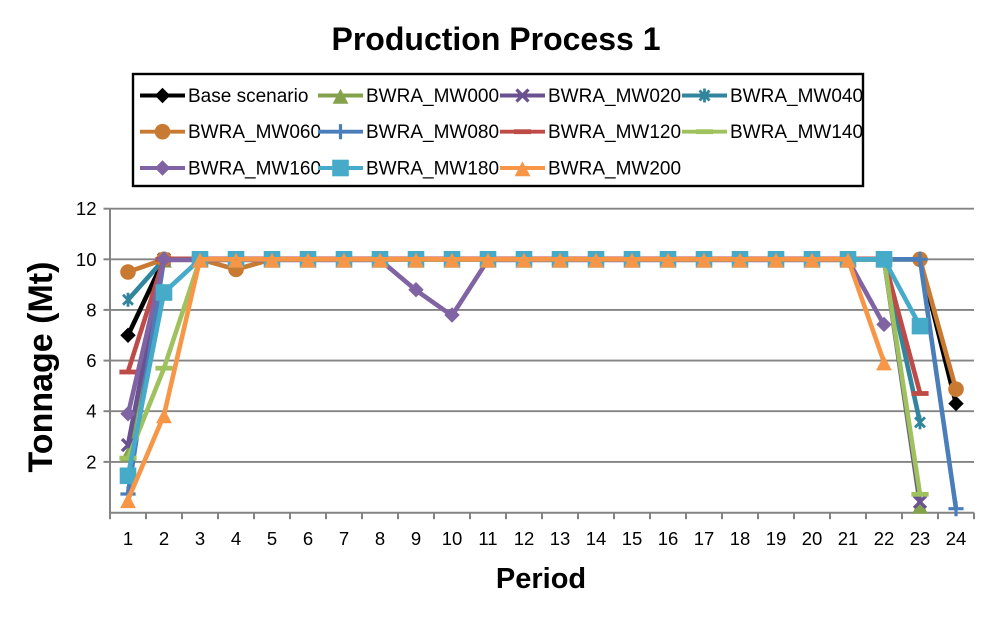 The image size is (993, 625). I want to click on svg-text: 24, so click(956, 538).